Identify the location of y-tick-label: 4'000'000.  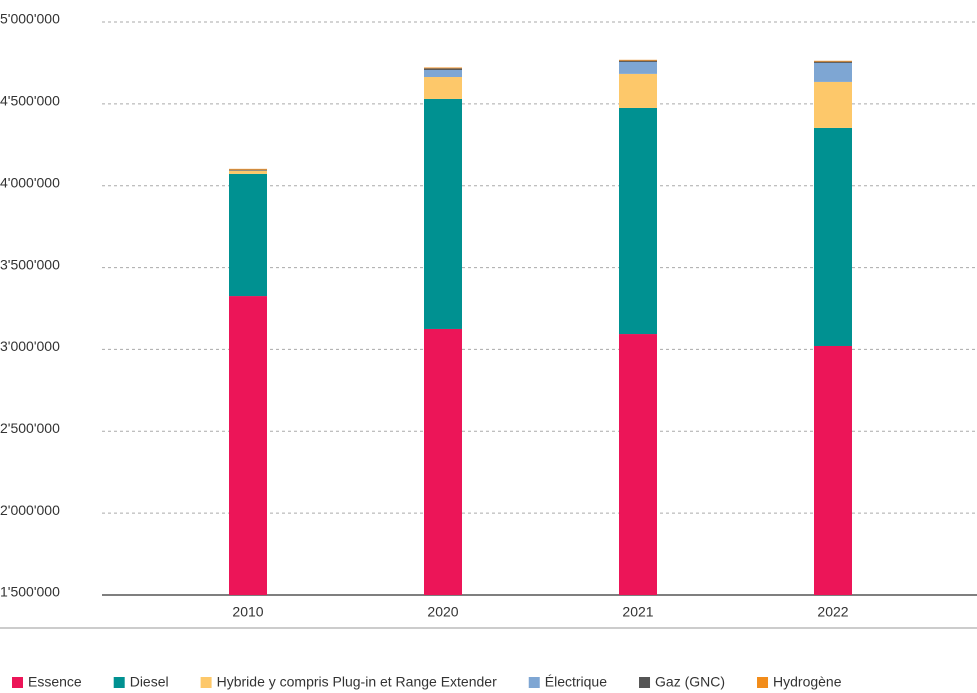
(30, 182).